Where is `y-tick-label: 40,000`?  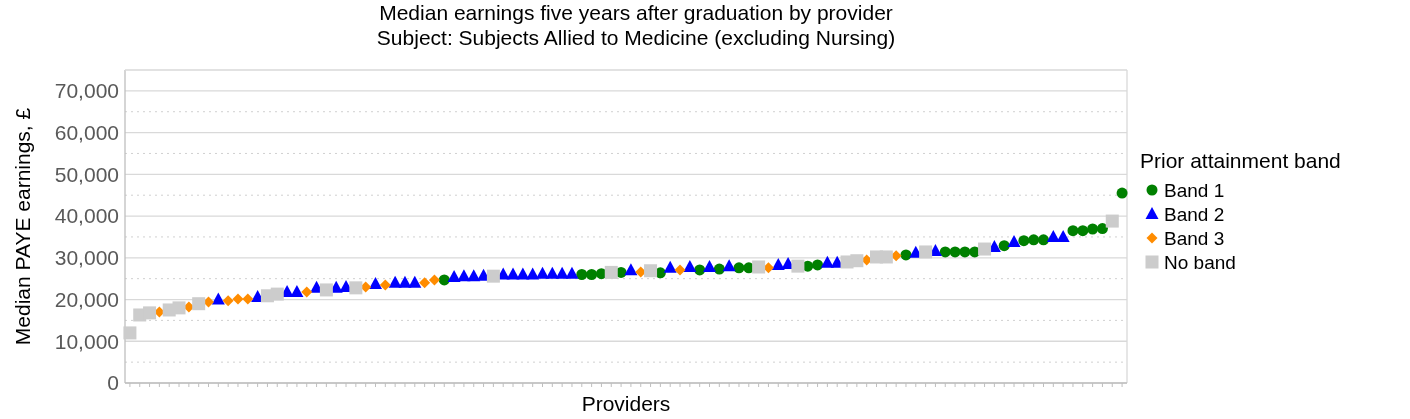 y-tick-label: 40,000 is located at coordinates (86, 216).